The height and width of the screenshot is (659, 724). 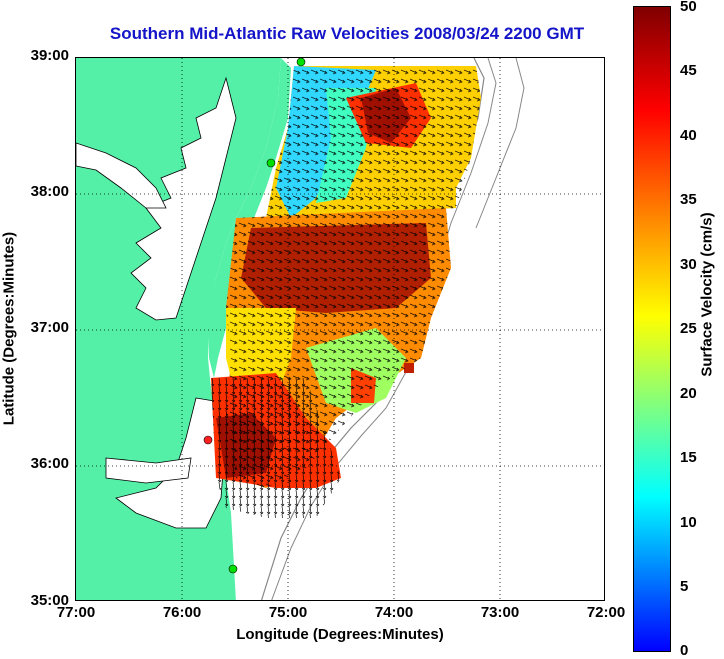 I want to click on potomac-river, so click(x=121, y=175).